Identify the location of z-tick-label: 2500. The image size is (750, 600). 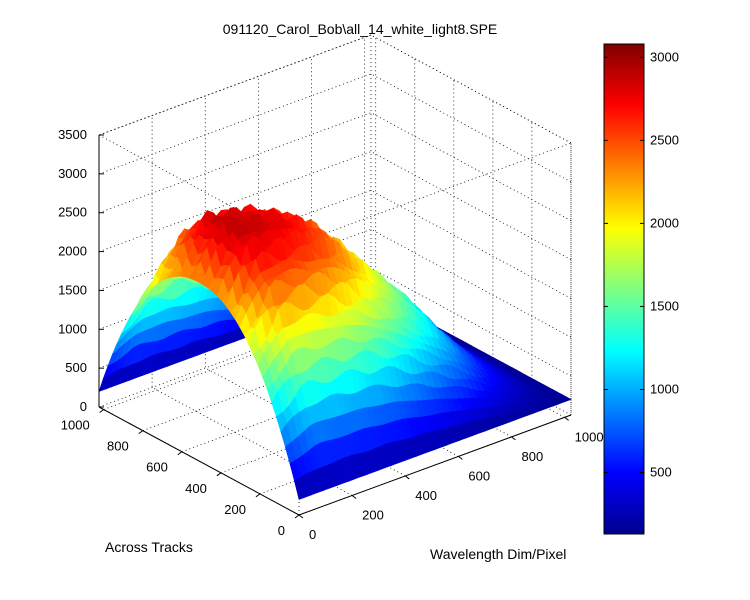
(72, 212).